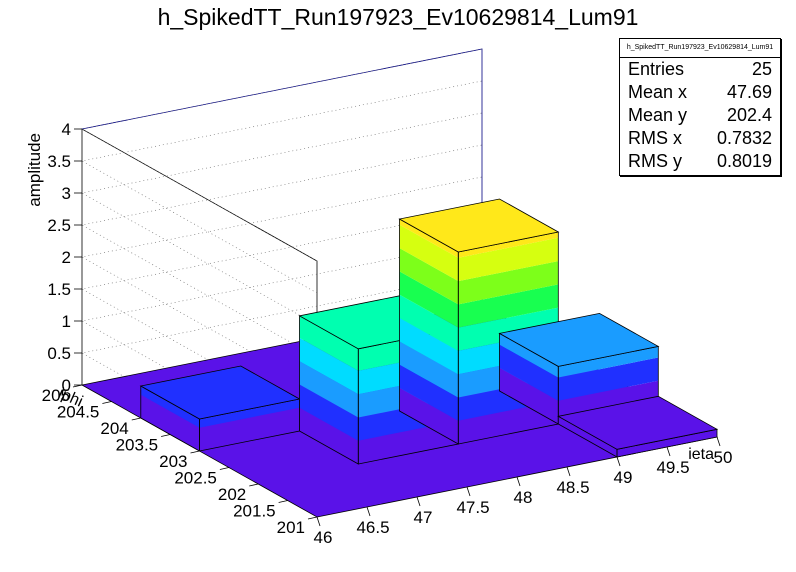 This screenshot has width=796, height=572. I want to click on stats-row: RMS y 0.8019, so click(700, 161).